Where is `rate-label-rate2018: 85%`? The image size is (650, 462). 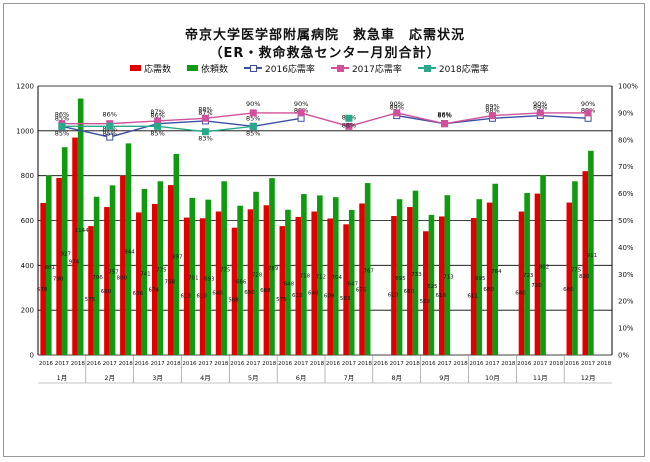
rate-label-rate2018: 85% is located at coordinates (157, 133).